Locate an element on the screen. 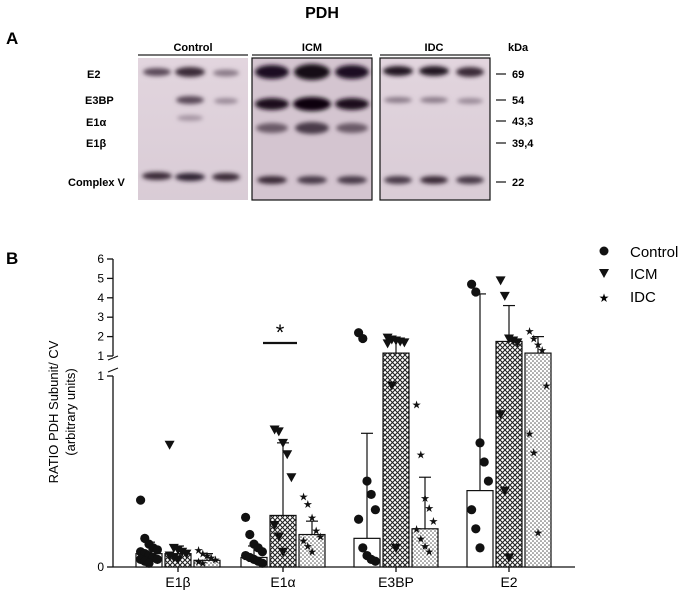  x-tick-label: E1α is located at coordinates (282, 582).